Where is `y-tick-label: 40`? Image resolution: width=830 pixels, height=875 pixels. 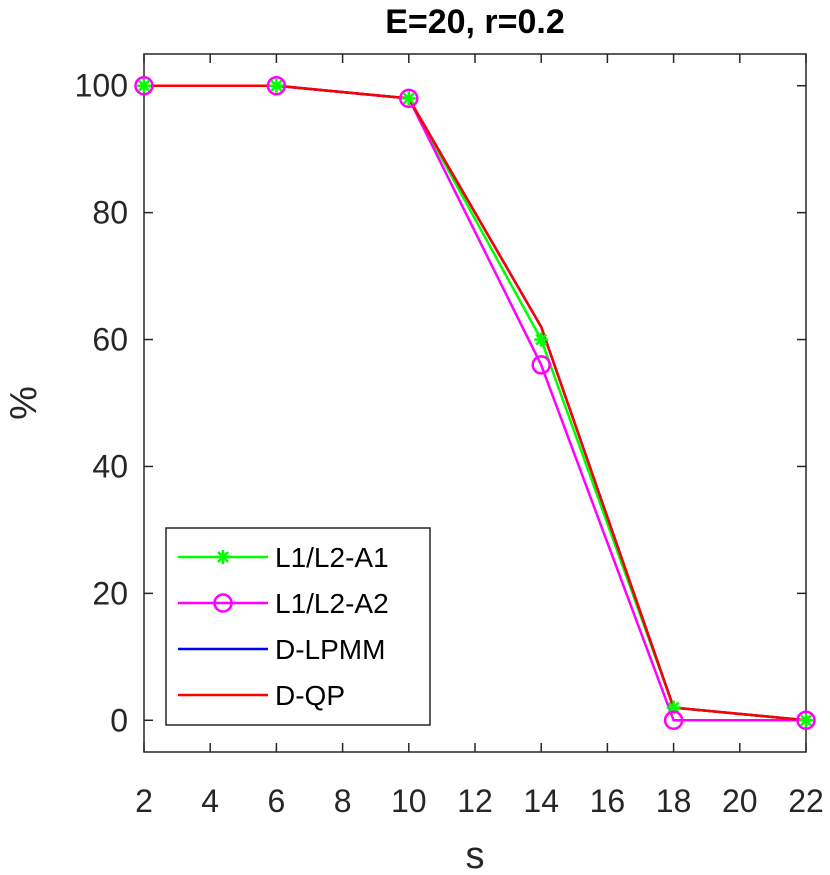 y-tick-label: 40 is located at coordinates (110, 466).